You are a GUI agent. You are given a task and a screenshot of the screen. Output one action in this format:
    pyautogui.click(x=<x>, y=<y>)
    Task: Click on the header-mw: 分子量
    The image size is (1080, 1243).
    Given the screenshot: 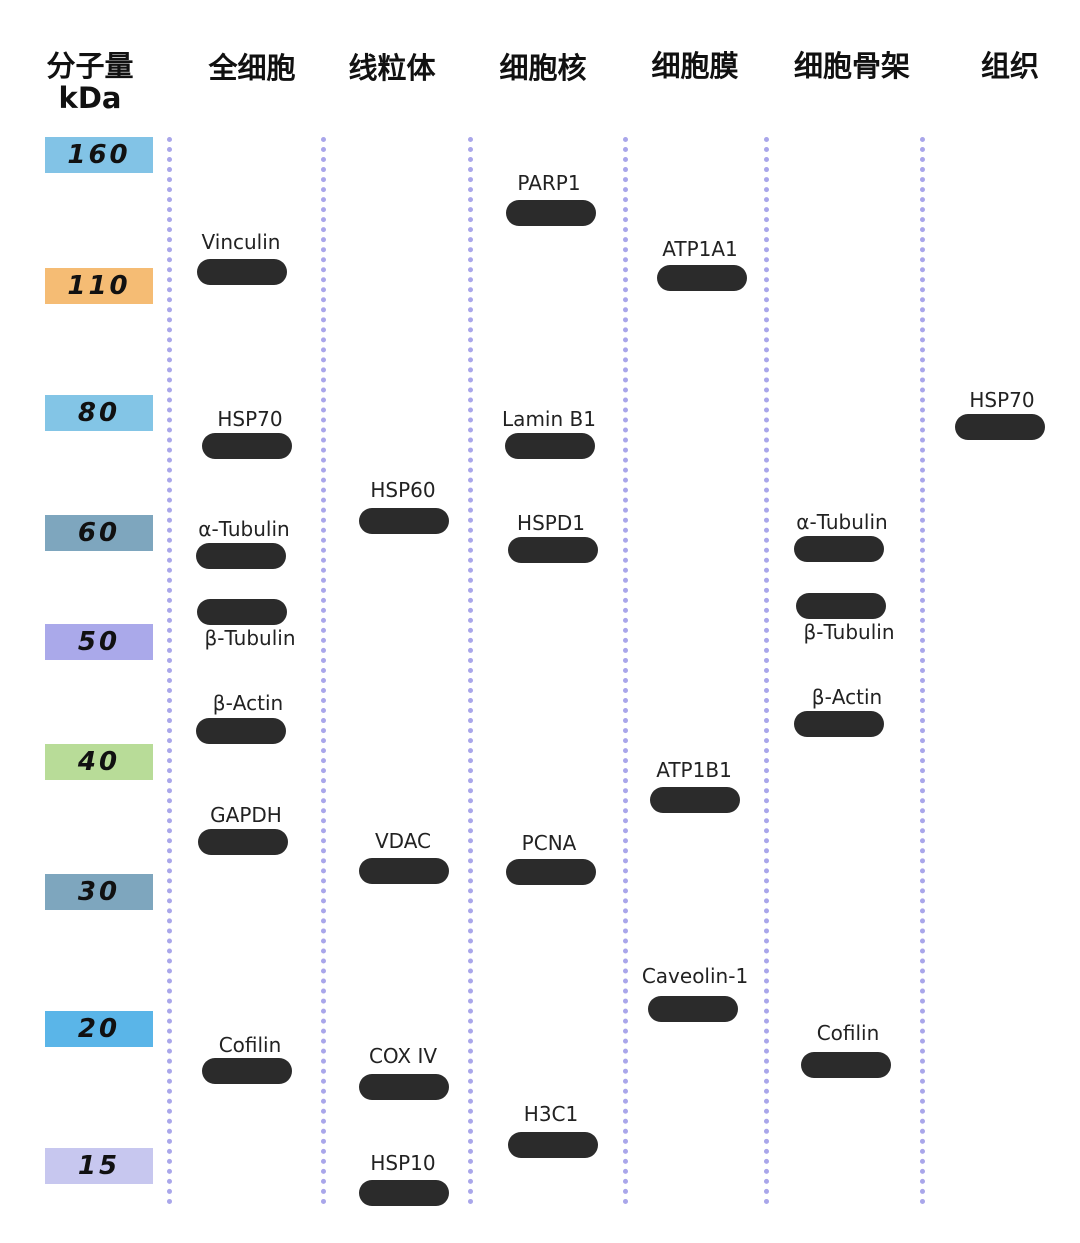 What is the action you would take?
    pyautogui.click(x=90, y=66)
    